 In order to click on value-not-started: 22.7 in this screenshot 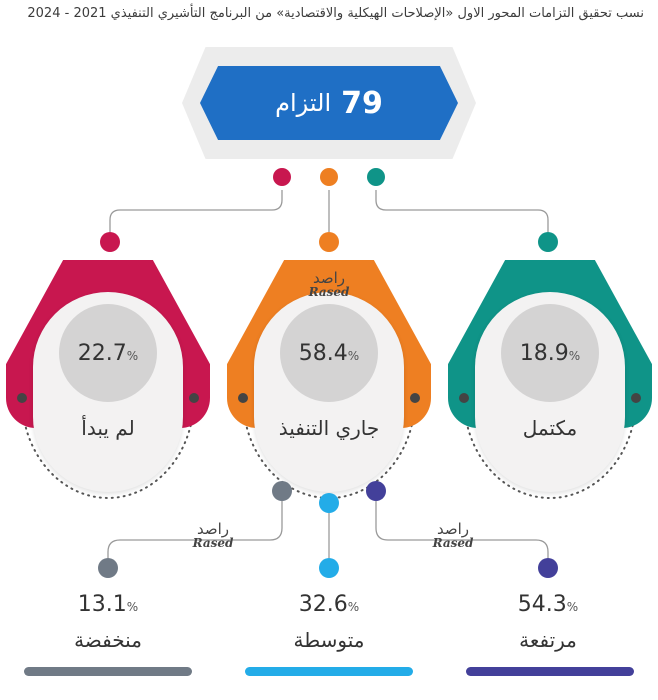, I will do `click(102, 353)`.